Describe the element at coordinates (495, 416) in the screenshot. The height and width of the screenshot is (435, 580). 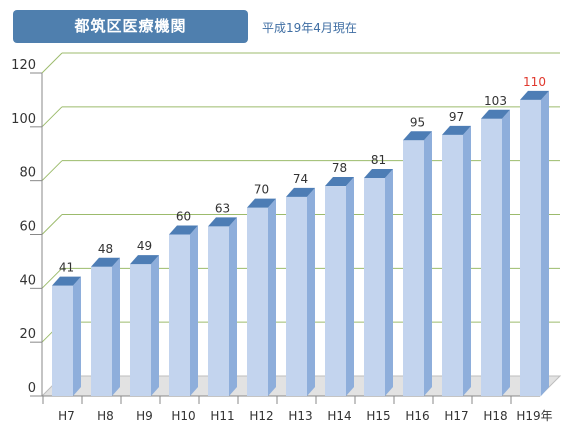
I see `x-tick-label: H18` at that location.